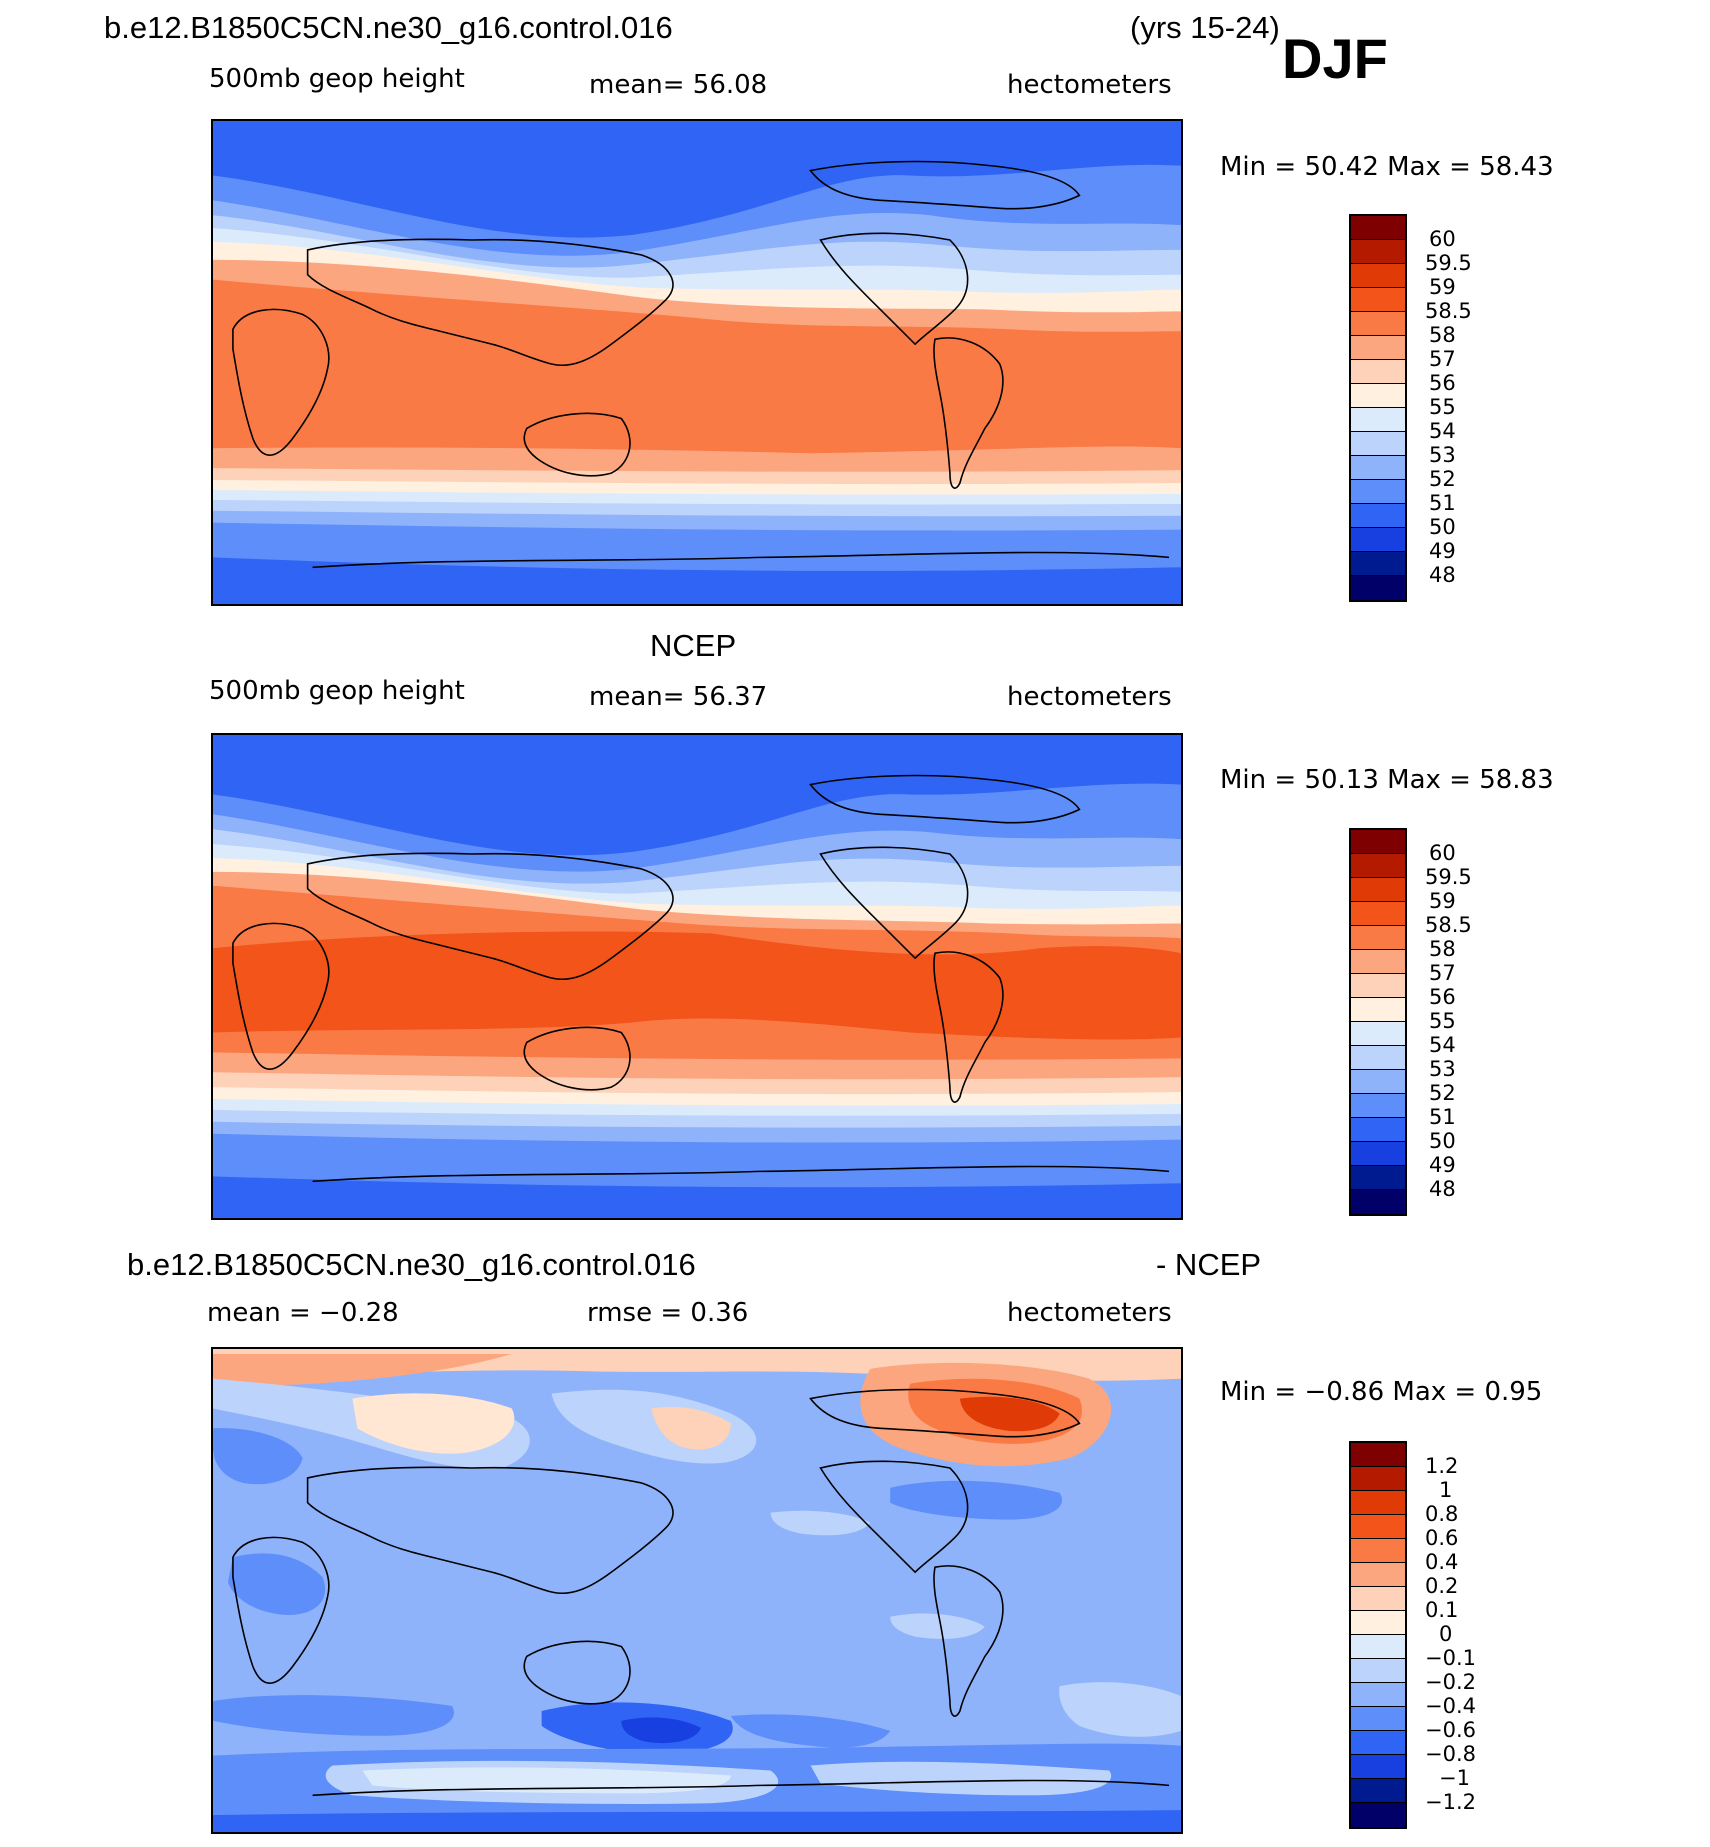  What do you see at coordinates (337, 79) in the screenshot?
I see `panel1-variable: 500mb geop height` at bounding box center [337, 79].